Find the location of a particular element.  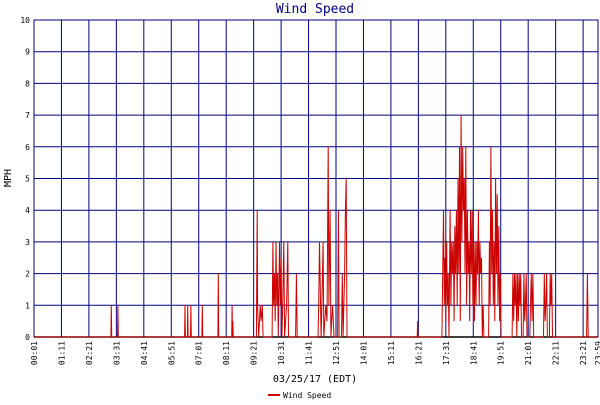

x-tick-label: 10:31 is located at coordinates (281, 353).